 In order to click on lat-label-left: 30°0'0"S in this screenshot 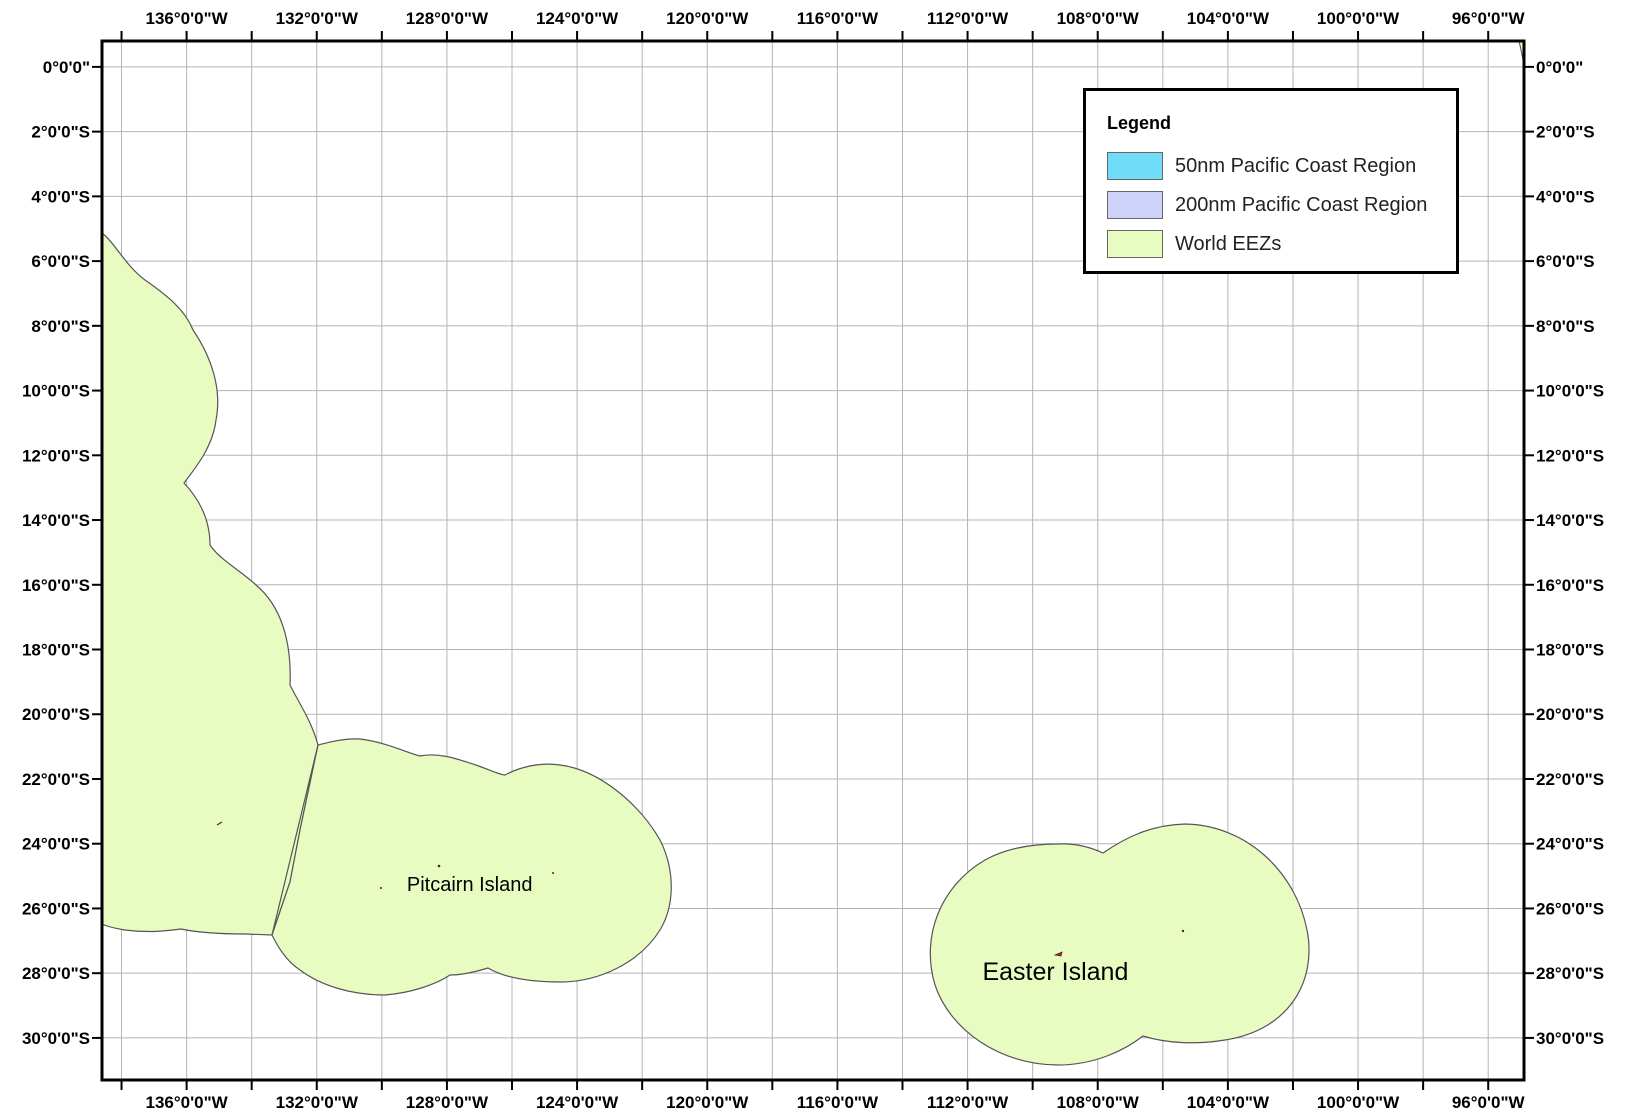, I will do `click(56, 1038)`.